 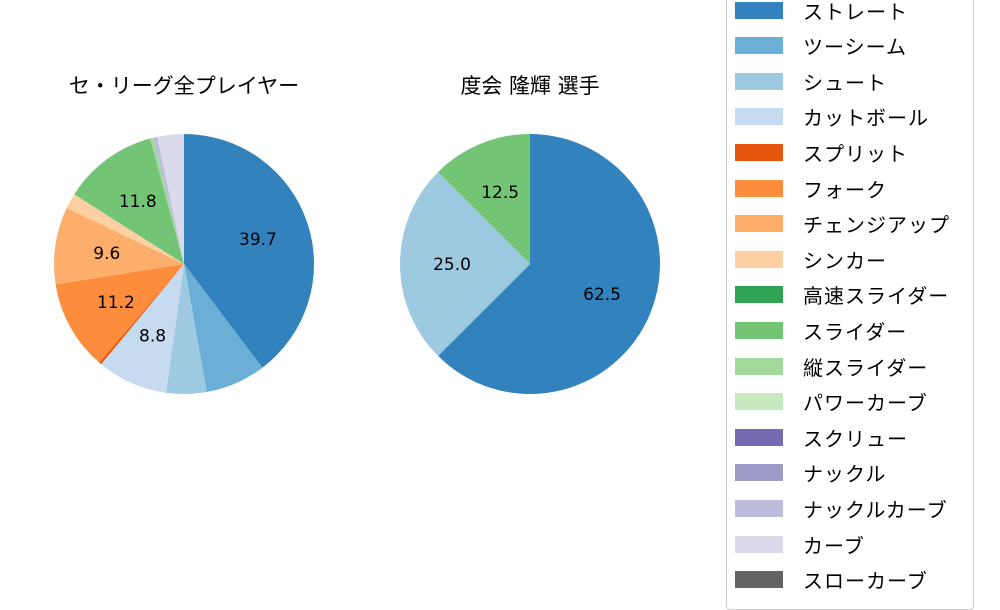 I want to click on legend-label: フォーク, so click(x=845, y=189).